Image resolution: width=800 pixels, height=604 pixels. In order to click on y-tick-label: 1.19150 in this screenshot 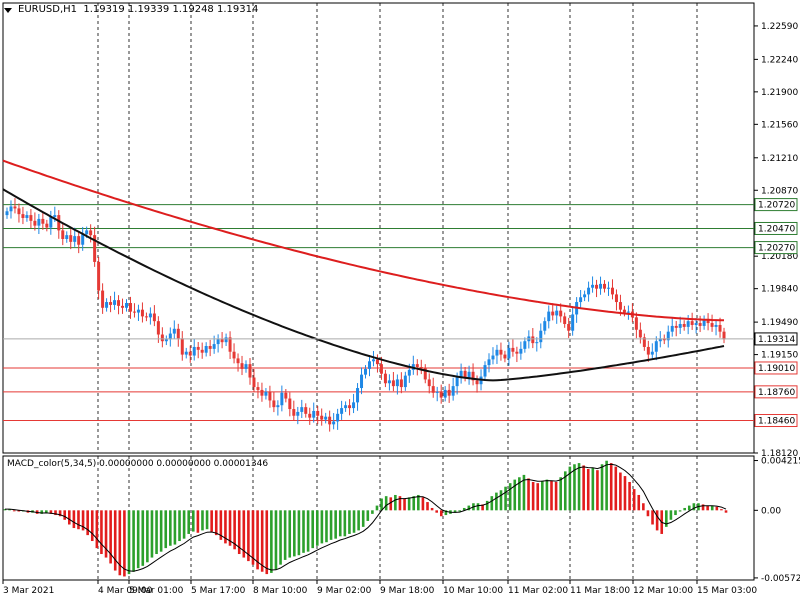, I will do `click(779, 356)`.